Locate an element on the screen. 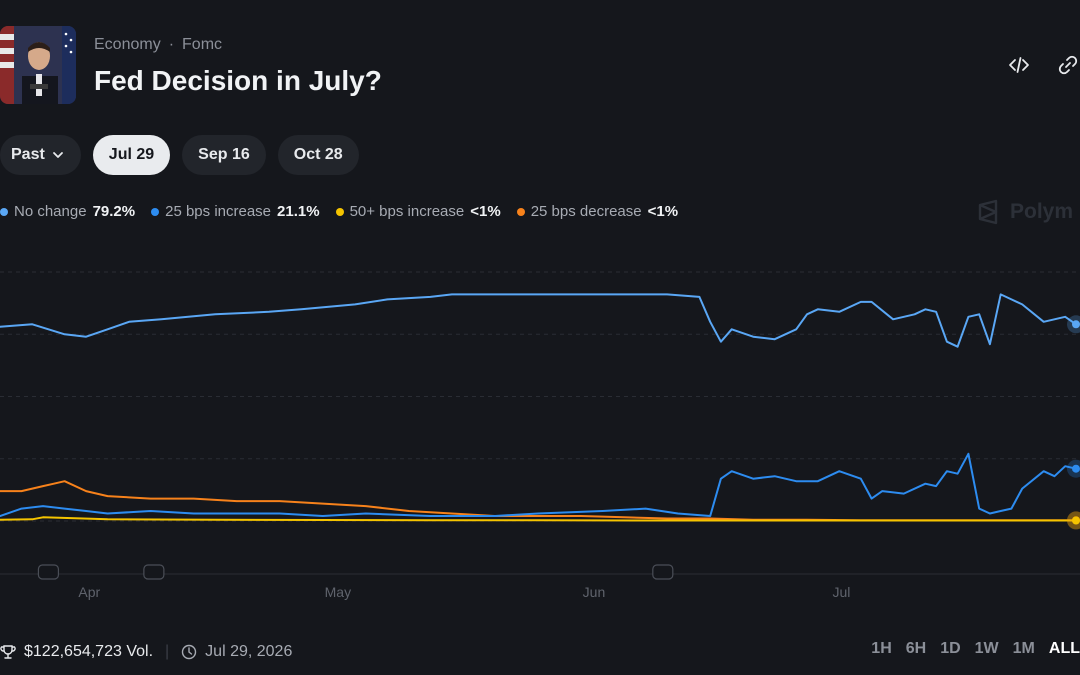  x-axis-ticks: Apr May Jun Jul is located at coordinates (464, 592).